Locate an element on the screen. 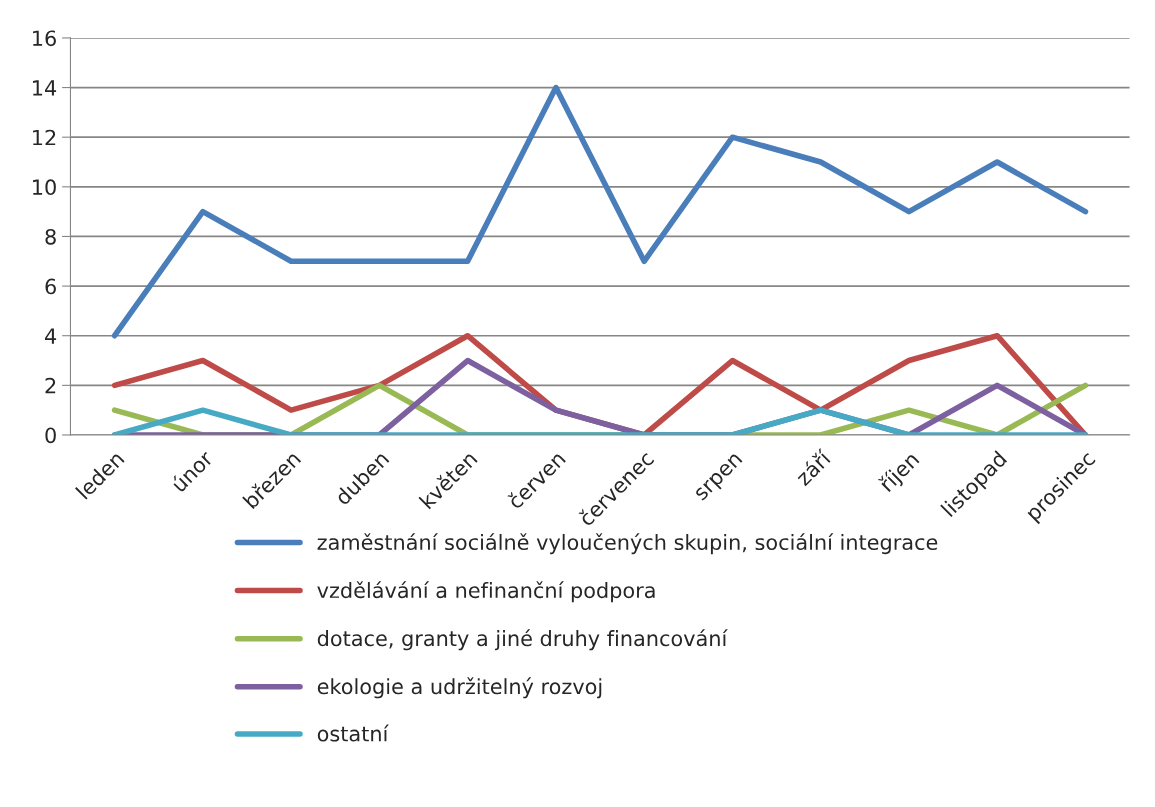  y-tick-label: 12 is located at coordinates (44, 137).